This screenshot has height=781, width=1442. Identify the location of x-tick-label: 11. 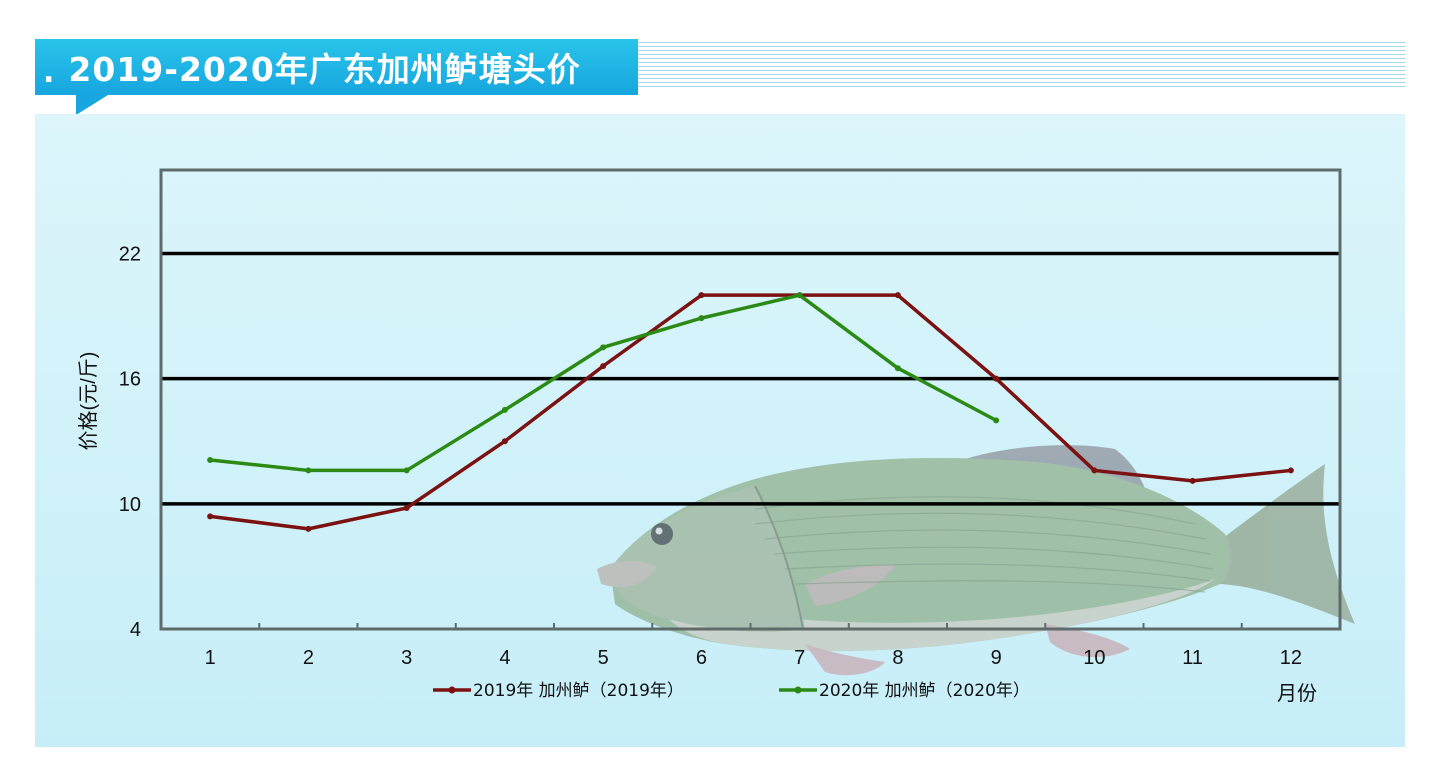
(1192, 658).